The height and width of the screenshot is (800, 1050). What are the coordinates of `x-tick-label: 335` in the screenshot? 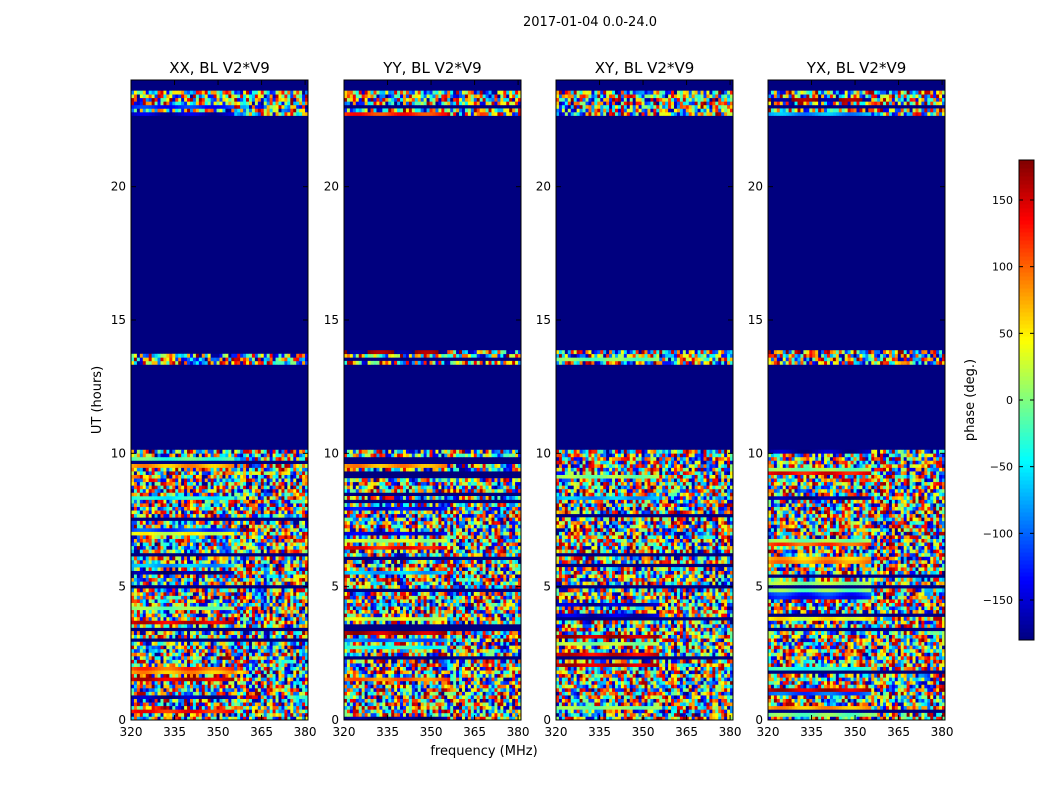 It's located at (174, 732).